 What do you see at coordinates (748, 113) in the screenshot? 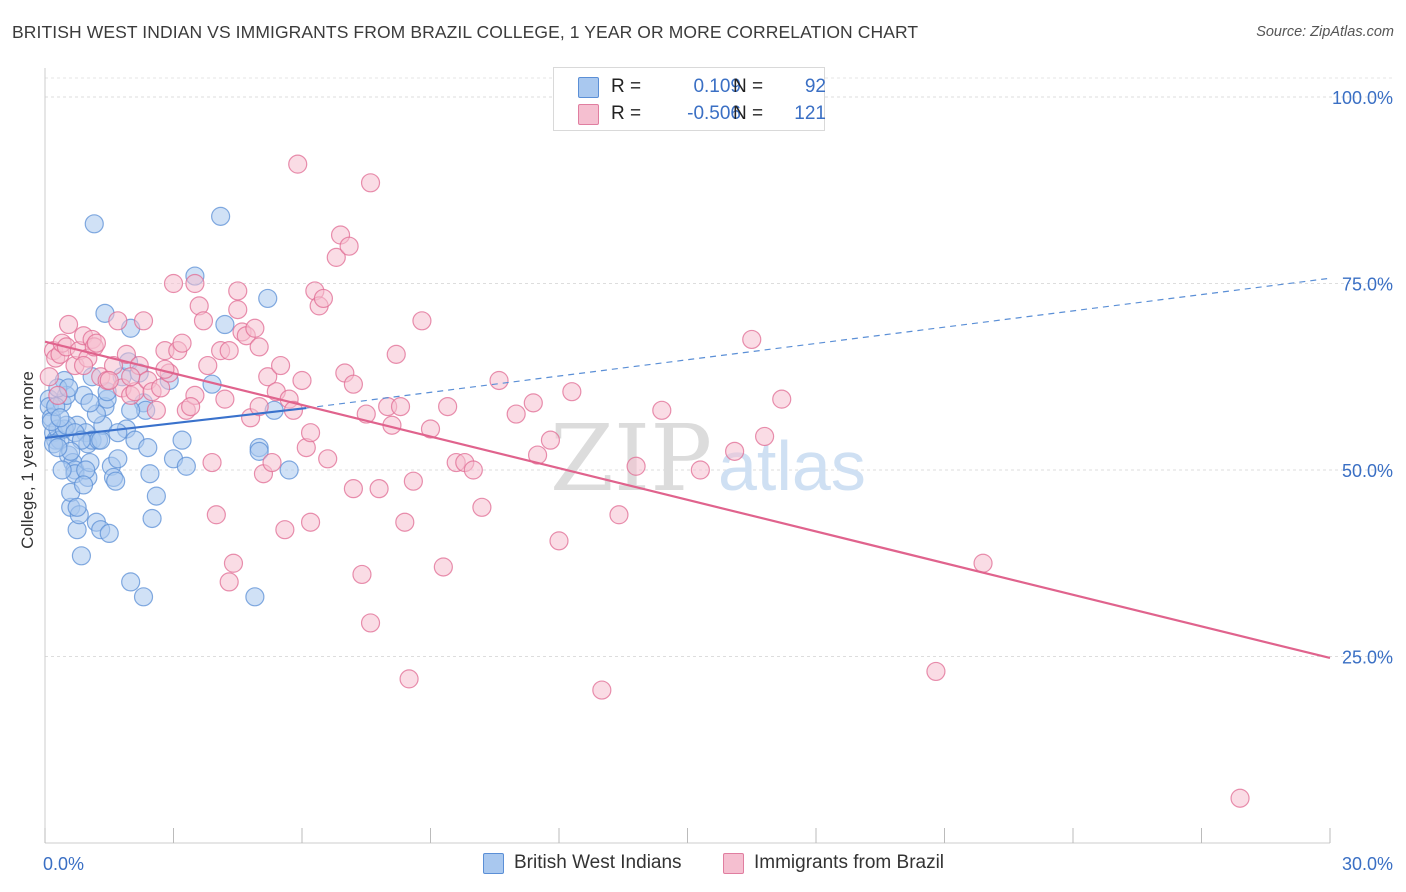
I see `n-label: N =` at bounding box center [748, 113].